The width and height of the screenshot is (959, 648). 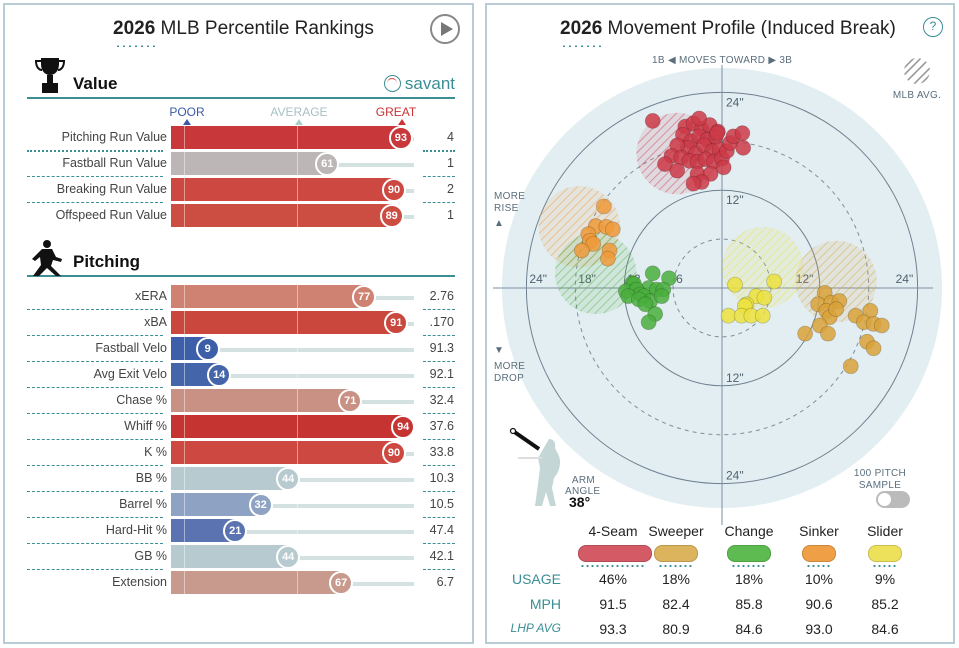 I want to click on pitch-type-sinker: Sinker, so click(x=819, y=545).